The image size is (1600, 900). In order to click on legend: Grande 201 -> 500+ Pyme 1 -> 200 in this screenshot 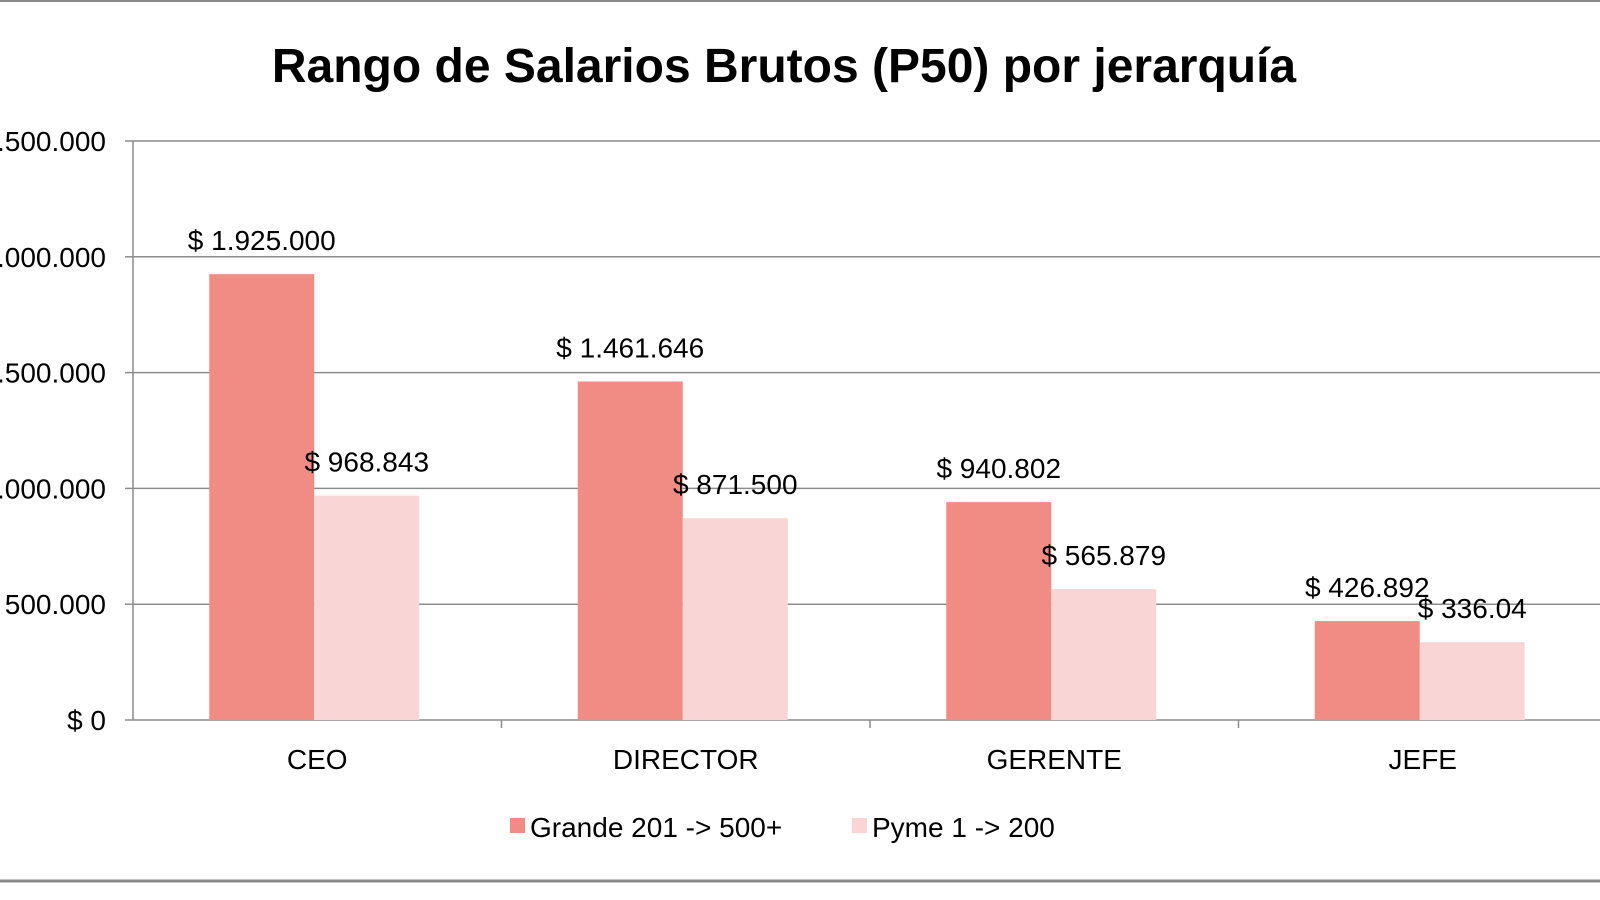, I will do `click(782, 827)`.